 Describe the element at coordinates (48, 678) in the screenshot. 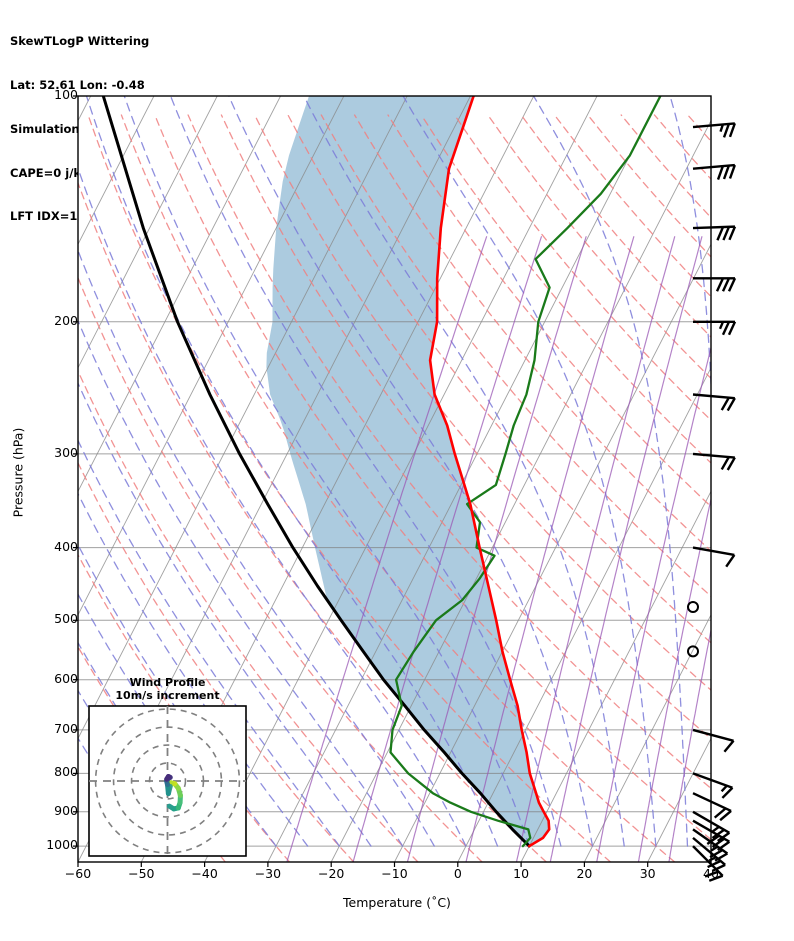

I see `y-axis-tick-label: 600` at that location.